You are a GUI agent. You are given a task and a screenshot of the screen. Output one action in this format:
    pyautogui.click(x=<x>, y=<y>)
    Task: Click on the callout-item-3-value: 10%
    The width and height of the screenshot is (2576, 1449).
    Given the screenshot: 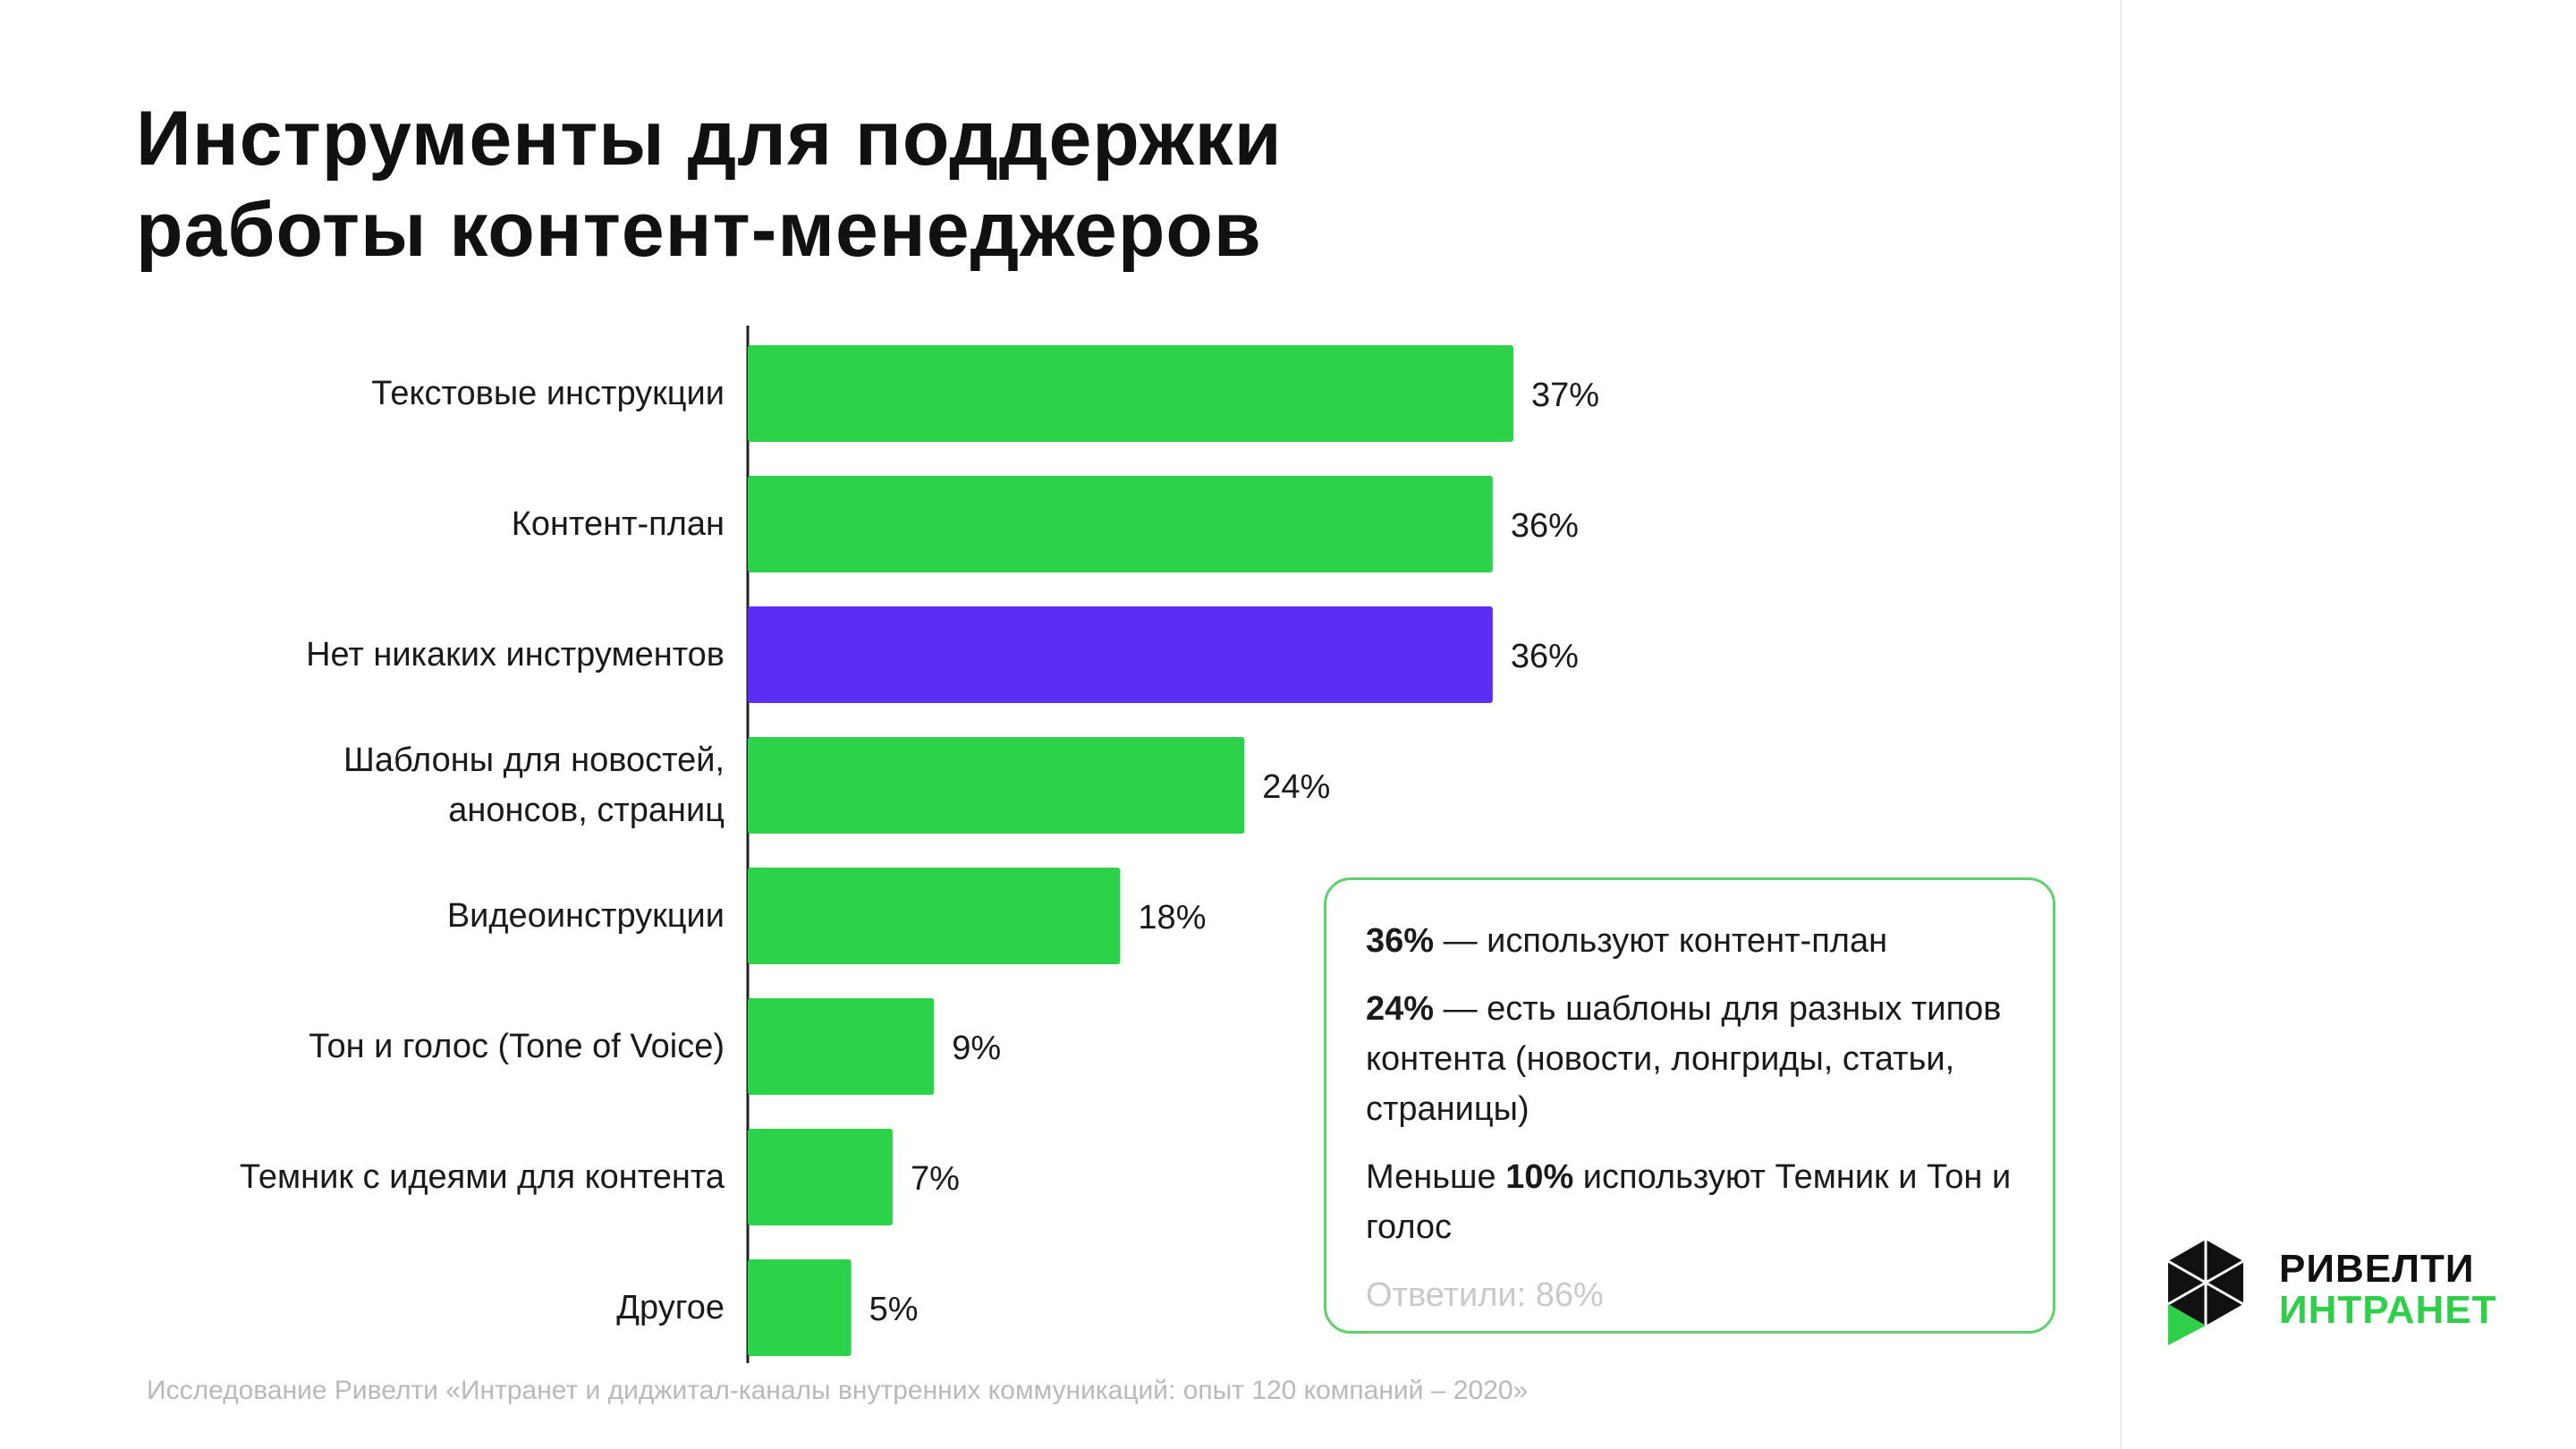 What is the action you would take?
    pyautogui.click(x=1539, y=1177)
    